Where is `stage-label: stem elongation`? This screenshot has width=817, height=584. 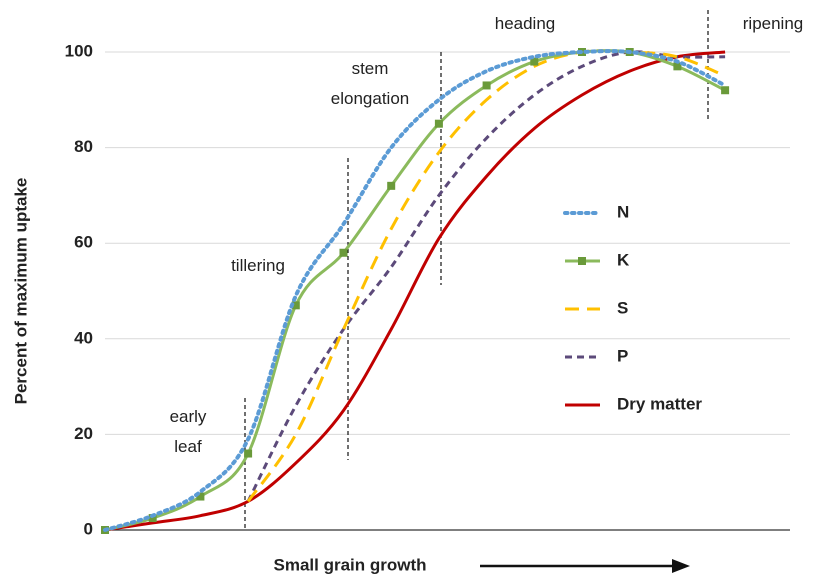 stage-label: stem elongation is located at coordinates (370, 83).